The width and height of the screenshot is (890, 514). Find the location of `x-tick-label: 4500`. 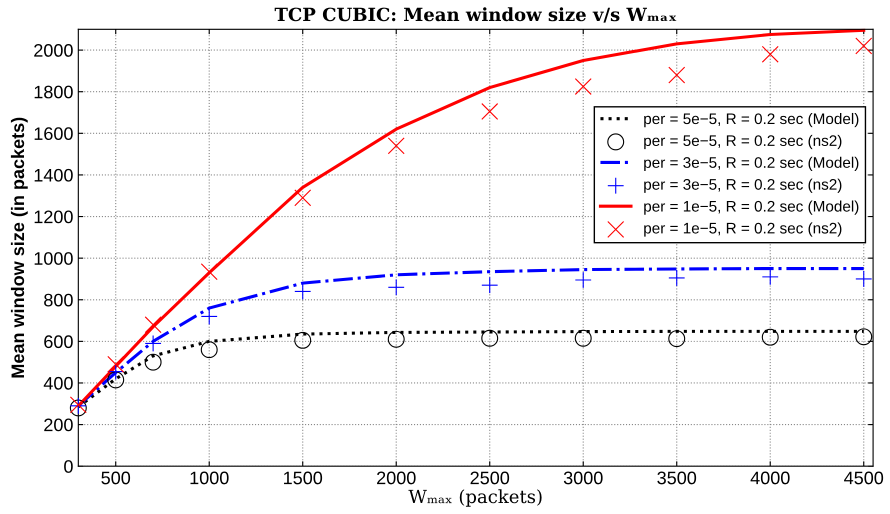

x-tick-label: 4500 is located at coordinates (864, 478).